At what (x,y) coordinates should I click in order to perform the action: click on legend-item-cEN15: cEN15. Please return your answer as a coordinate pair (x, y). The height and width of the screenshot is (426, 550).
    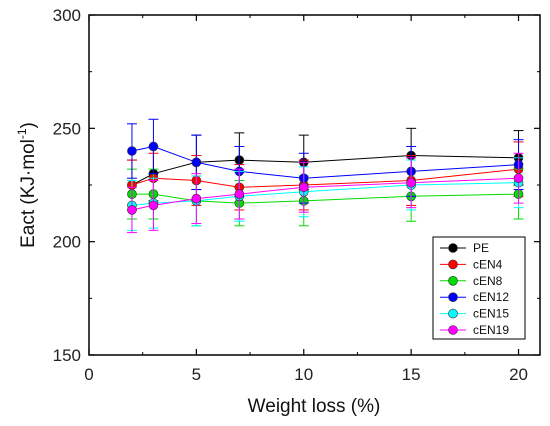
    Looking at the image, I should click on (474, 314).